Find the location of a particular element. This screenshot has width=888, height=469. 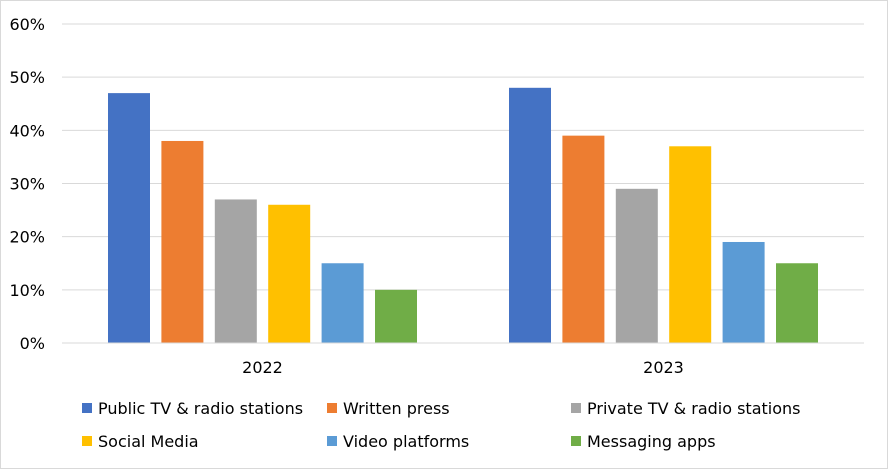

y-axis-tick-labels: 0% 10% 20% 30% 40% 50% 60% is located at coordinates (27, 184).